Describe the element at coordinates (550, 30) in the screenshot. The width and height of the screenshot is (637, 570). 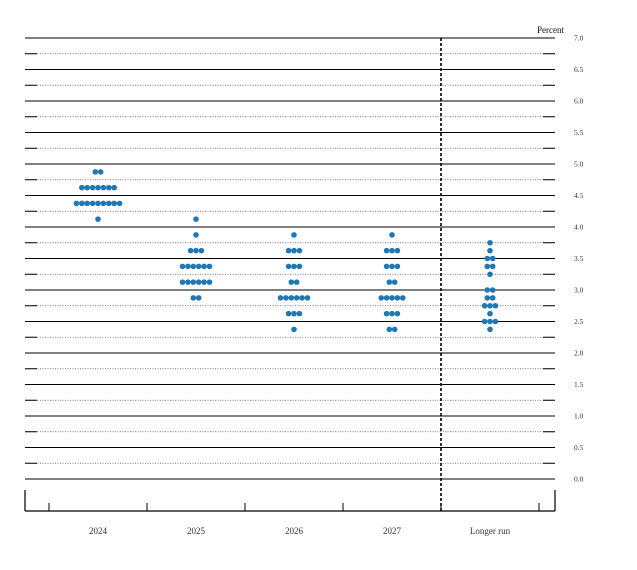
I see `y-axis-unit-label: Percent` at that location.